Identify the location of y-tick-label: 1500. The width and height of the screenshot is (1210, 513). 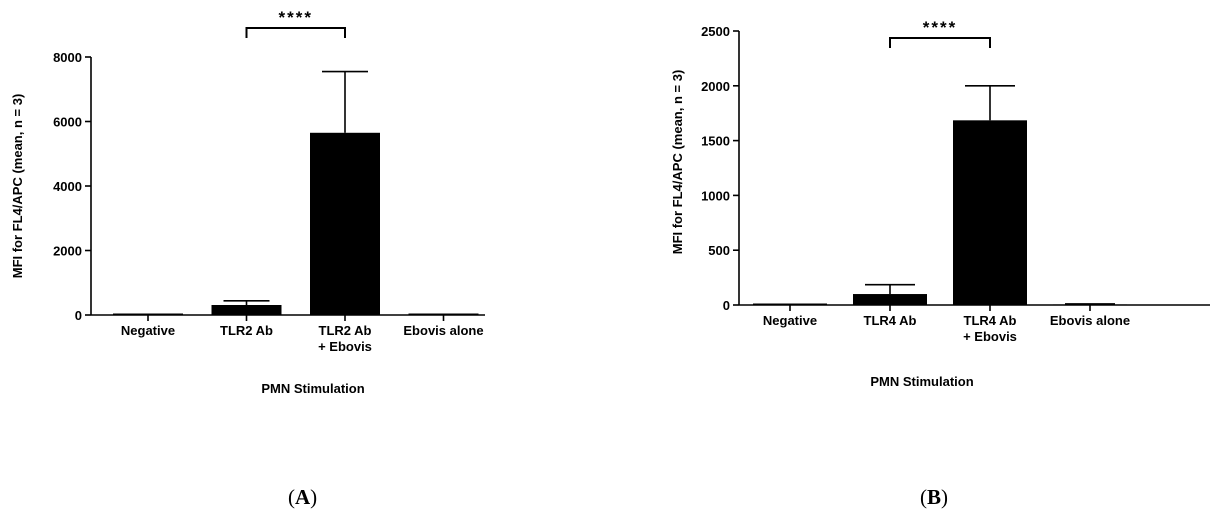
(715, 141).